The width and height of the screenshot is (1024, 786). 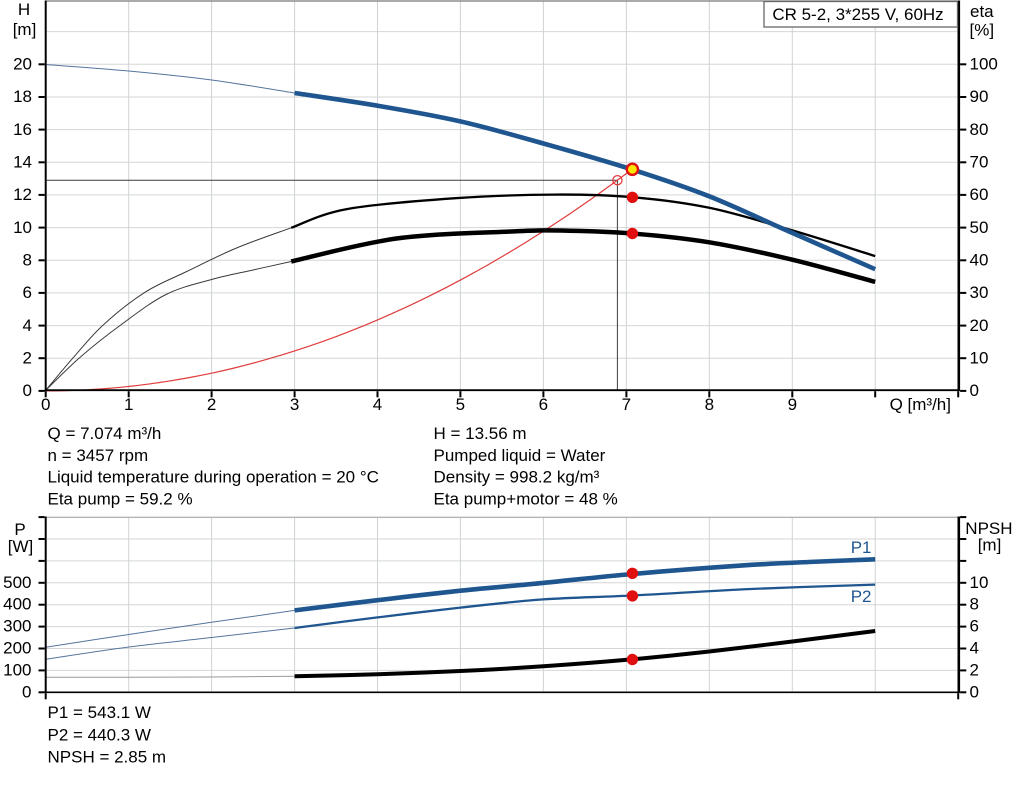 What do you see at coordinates (17, 604) in the screenshot?
I see `svg-text: 400` at bounding box center [17, 604].